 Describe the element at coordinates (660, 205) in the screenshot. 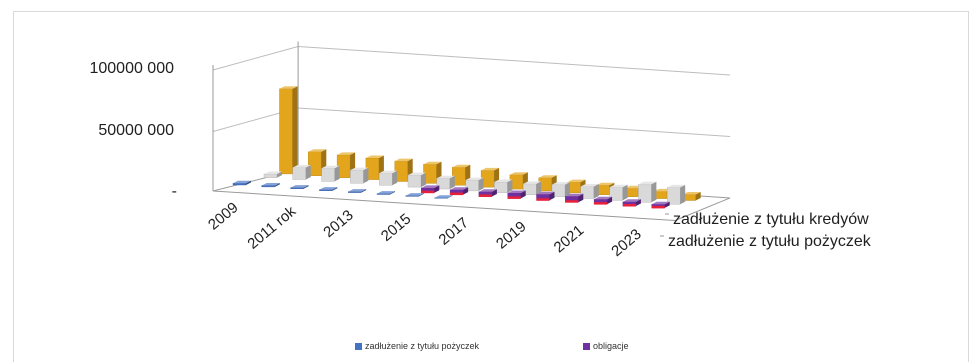

I see `bar-s1-c14` at that location.